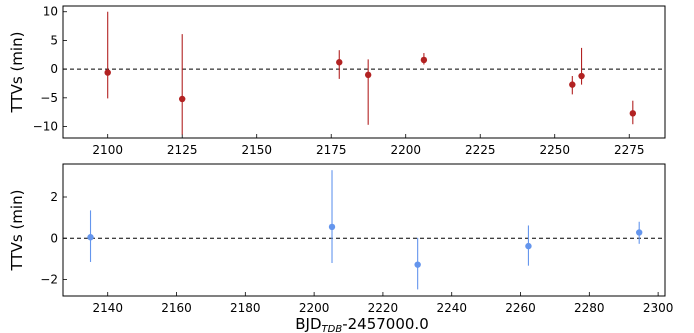 This screenshot has height=333, width=694. What do you see at coordinates (54, 197) in the screenshot?
I see `y-tick-label-bottom-2: 2` at bounding box center [54, 197].